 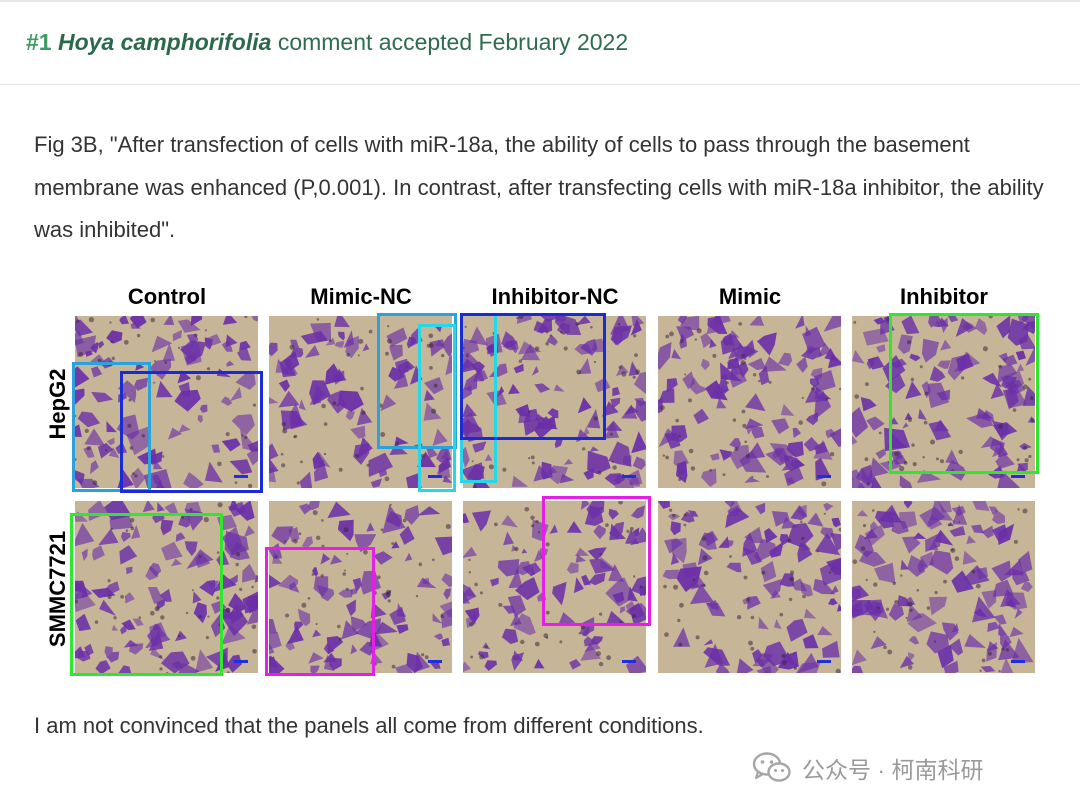 I want to click on panel-hepg2-mimic-nc, so click(x=360, y=402).